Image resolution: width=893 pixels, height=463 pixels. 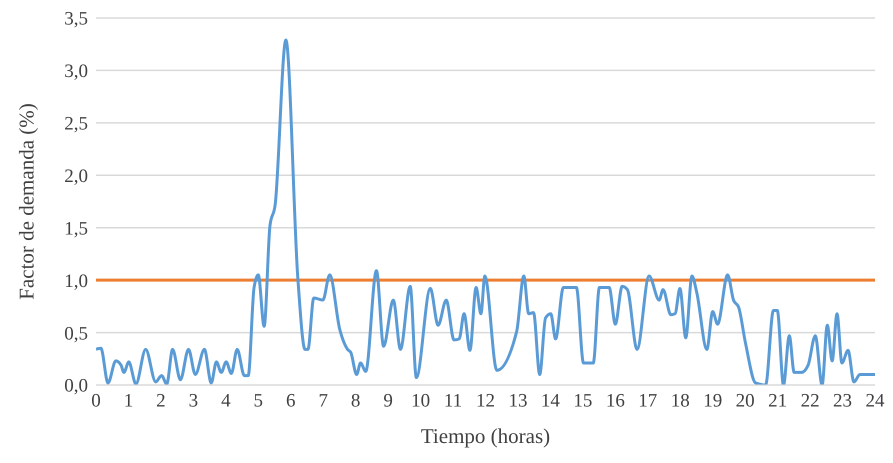 I want to click on x-tick-label: 23, so click(x=842, y=401).